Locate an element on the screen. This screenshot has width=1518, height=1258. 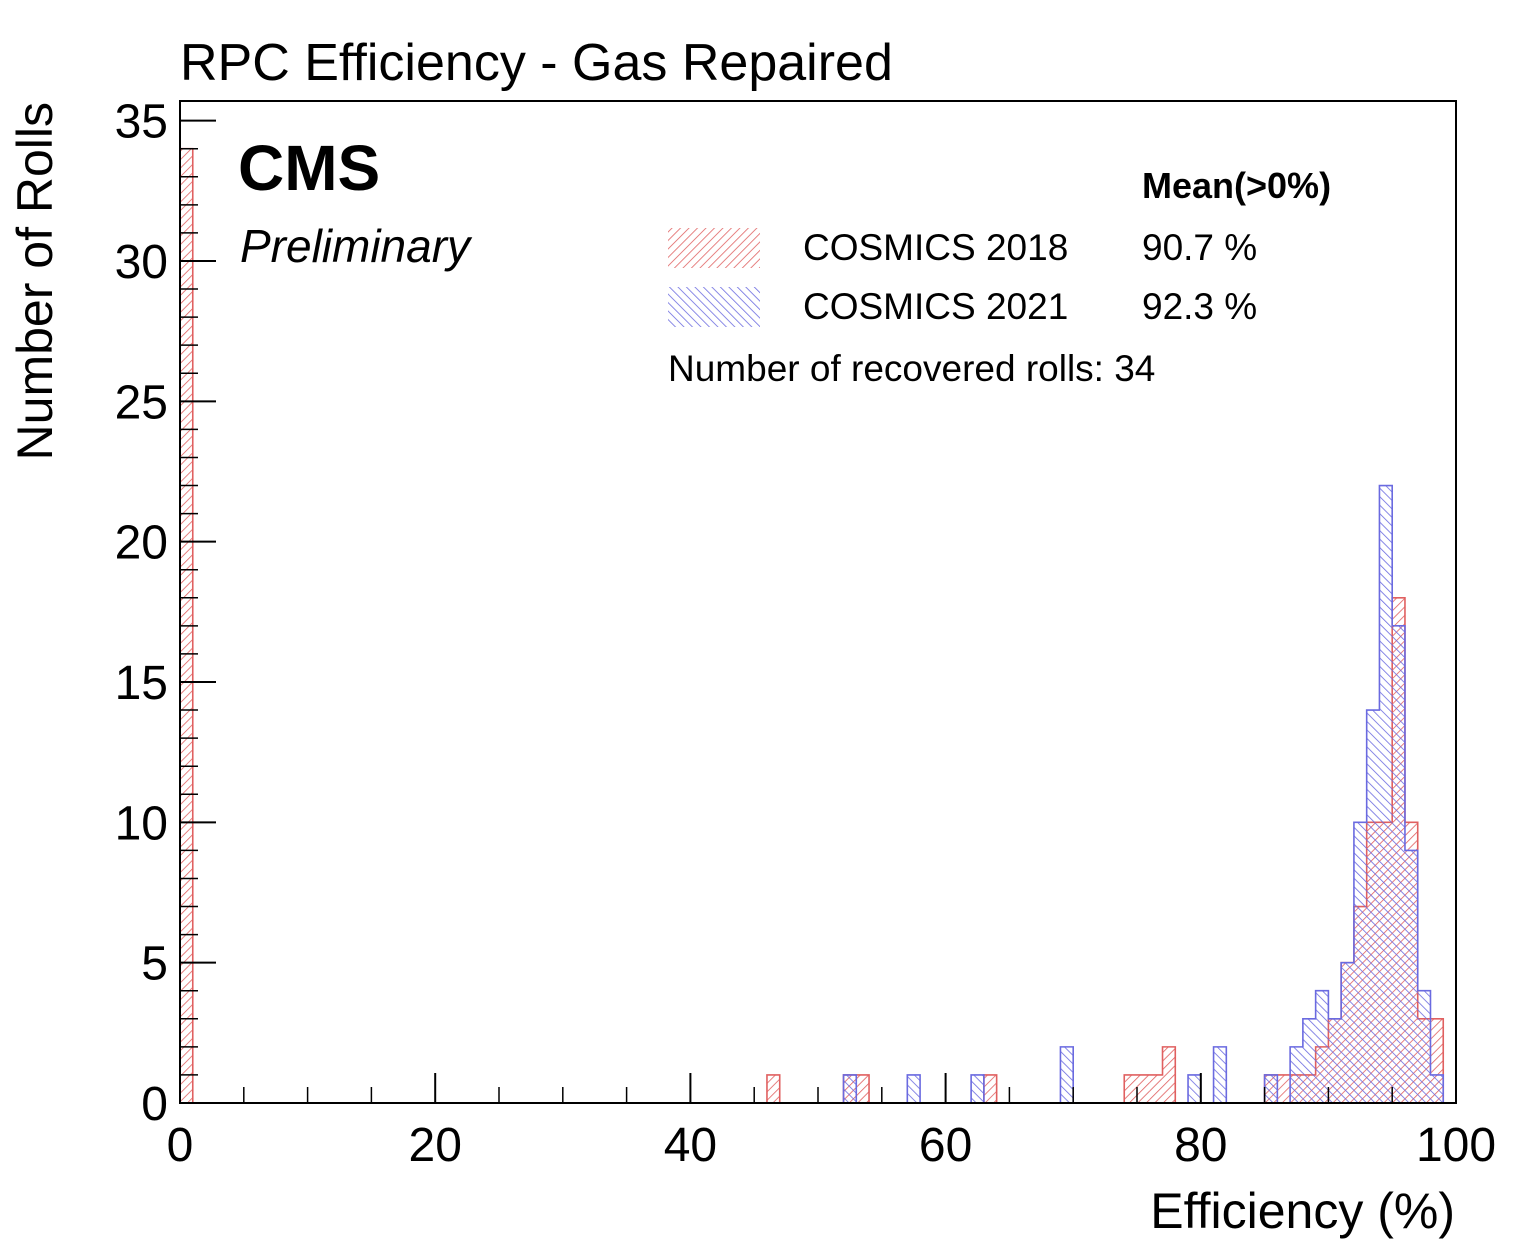
legend-mean-2021: 92.3 % is located at coordinates (1199, 306).